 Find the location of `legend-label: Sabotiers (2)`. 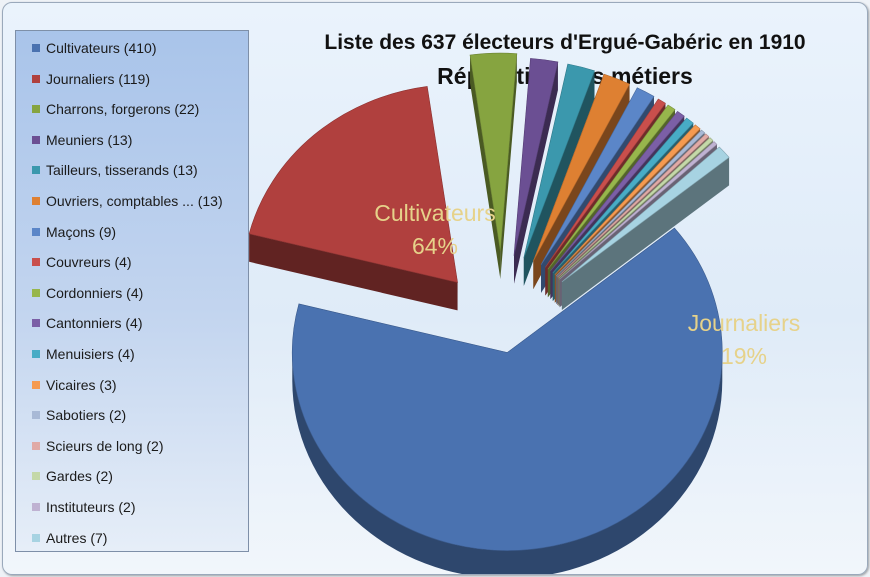

legend-label: Sabotiers (2) is located at coordinates (86, 415).